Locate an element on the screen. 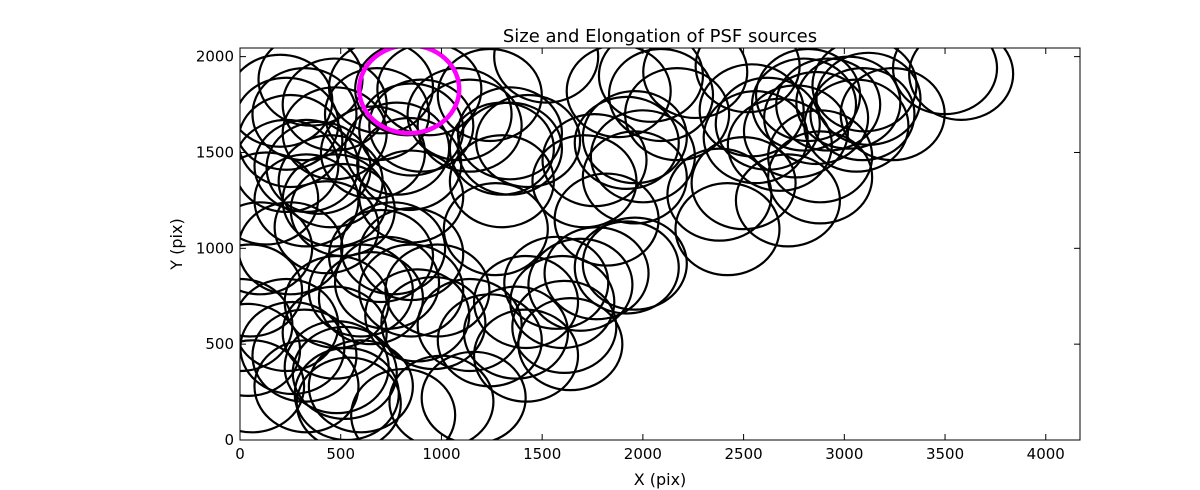 Image resolution: width=1200 pixels, height=490 pixels. x-tick-label: 2000 is located at coordinates (643, 454).